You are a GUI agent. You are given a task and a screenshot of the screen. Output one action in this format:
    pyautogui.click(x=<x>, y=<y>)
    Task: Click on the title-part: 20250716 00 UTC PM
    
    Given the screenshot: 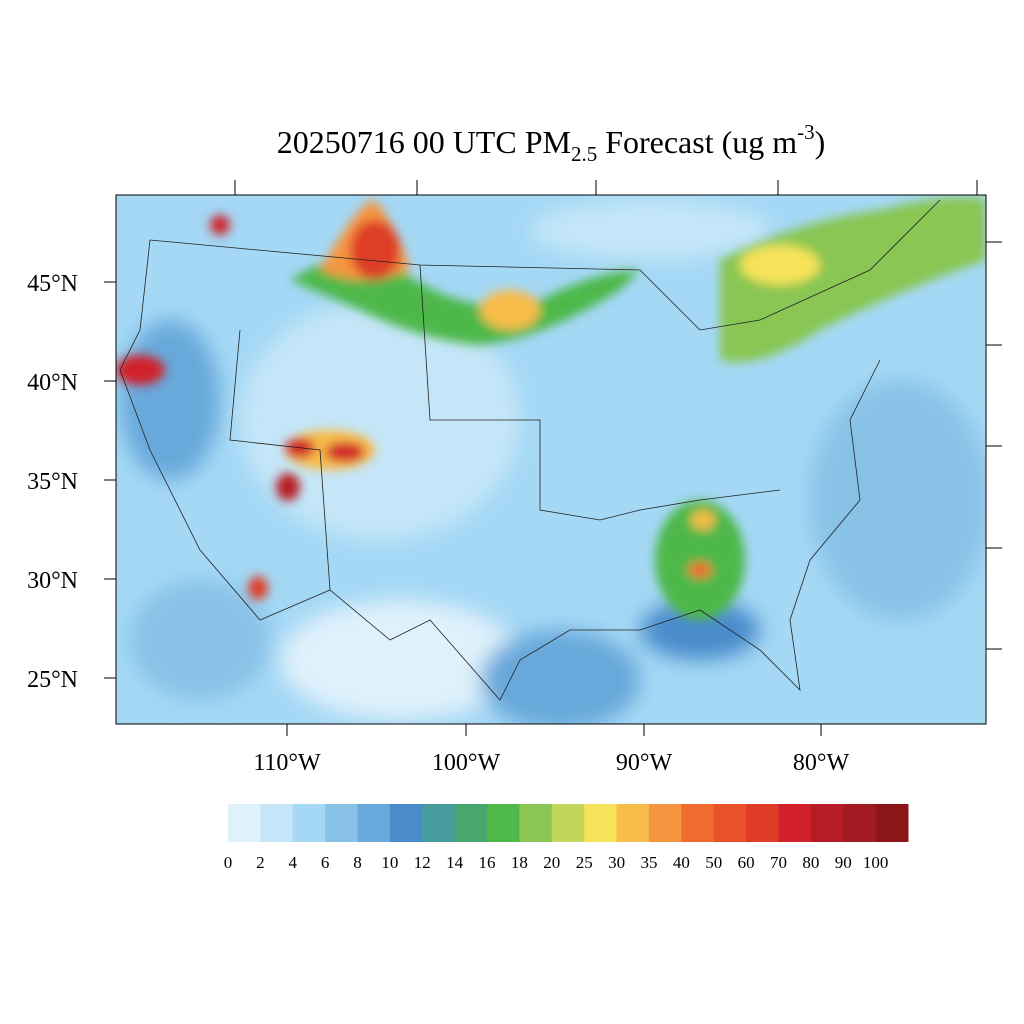 What is the action you would take?
    pyautogui.click(x=424, y=142)
    